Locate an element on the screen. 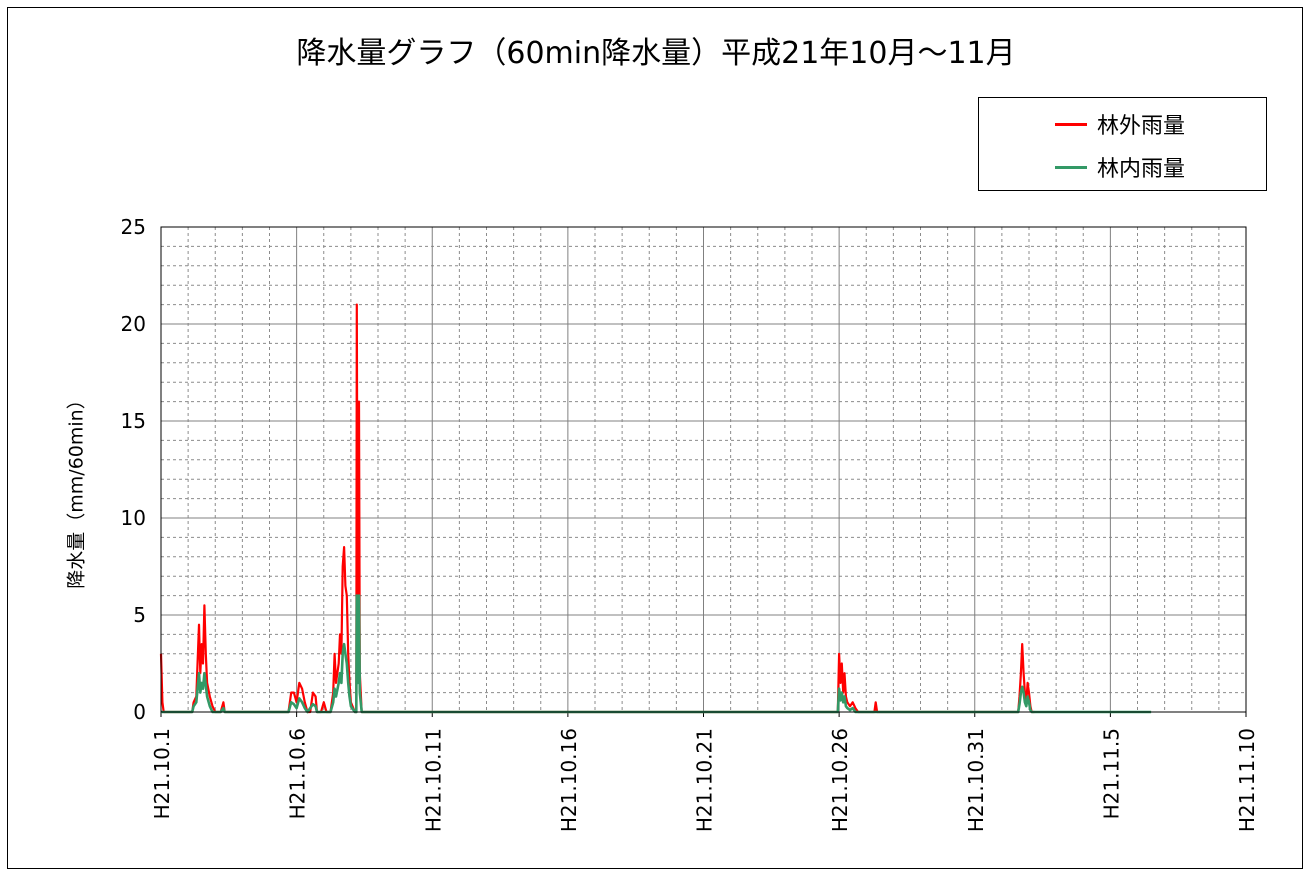  y-tick-label: 5 is located at coordinates (139, 615).